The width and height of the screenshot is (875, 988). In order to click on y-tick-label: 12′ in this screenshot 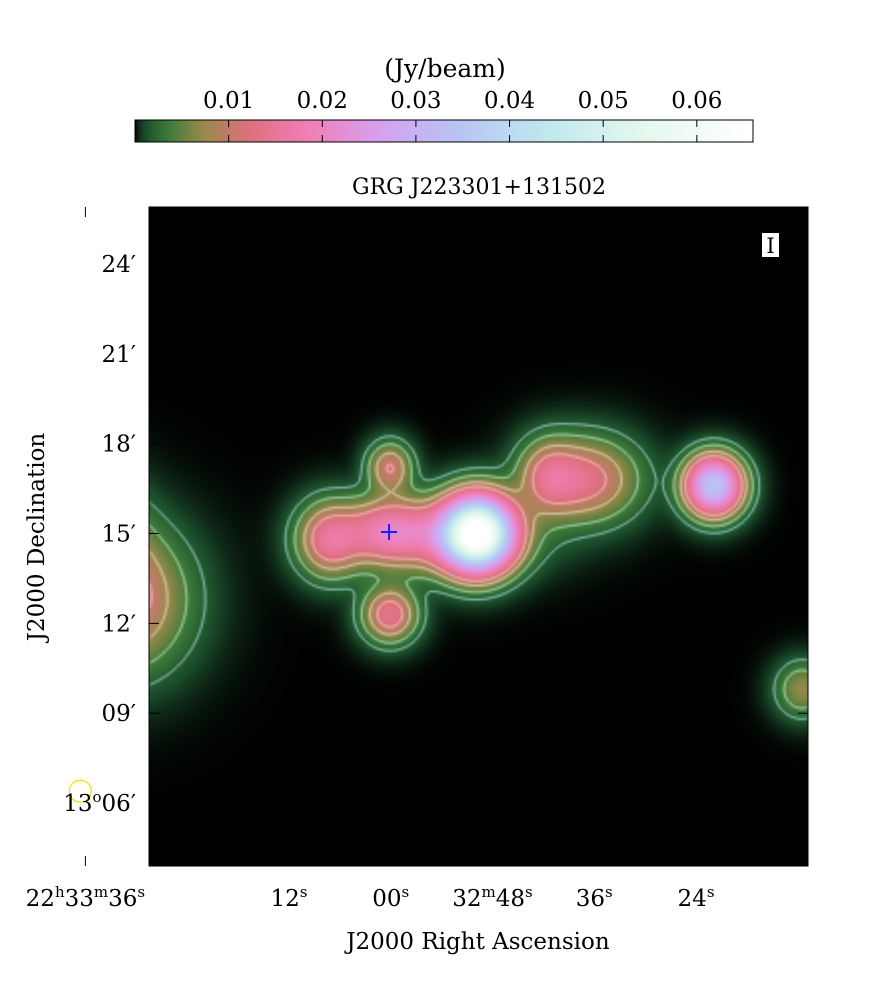, I will do `click(119, 624)`.